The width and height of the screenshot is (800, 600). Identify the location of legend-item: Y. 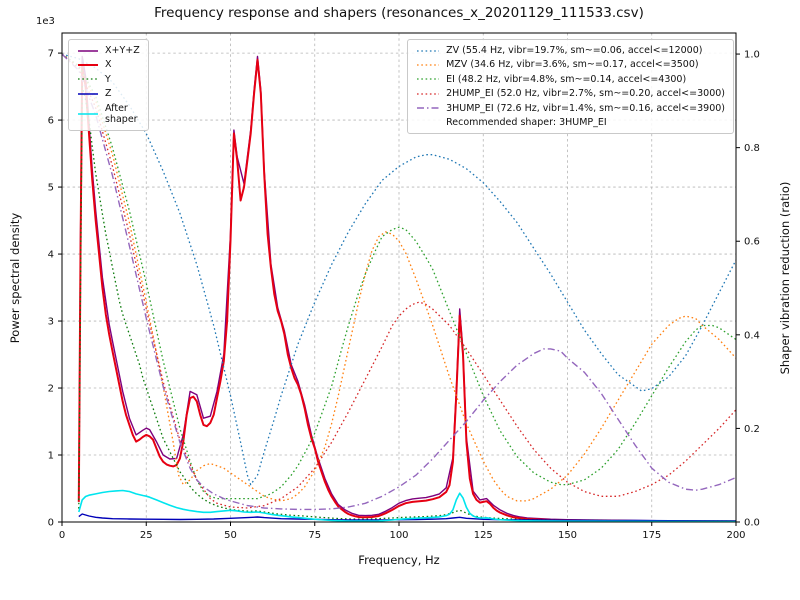
(108, 79).